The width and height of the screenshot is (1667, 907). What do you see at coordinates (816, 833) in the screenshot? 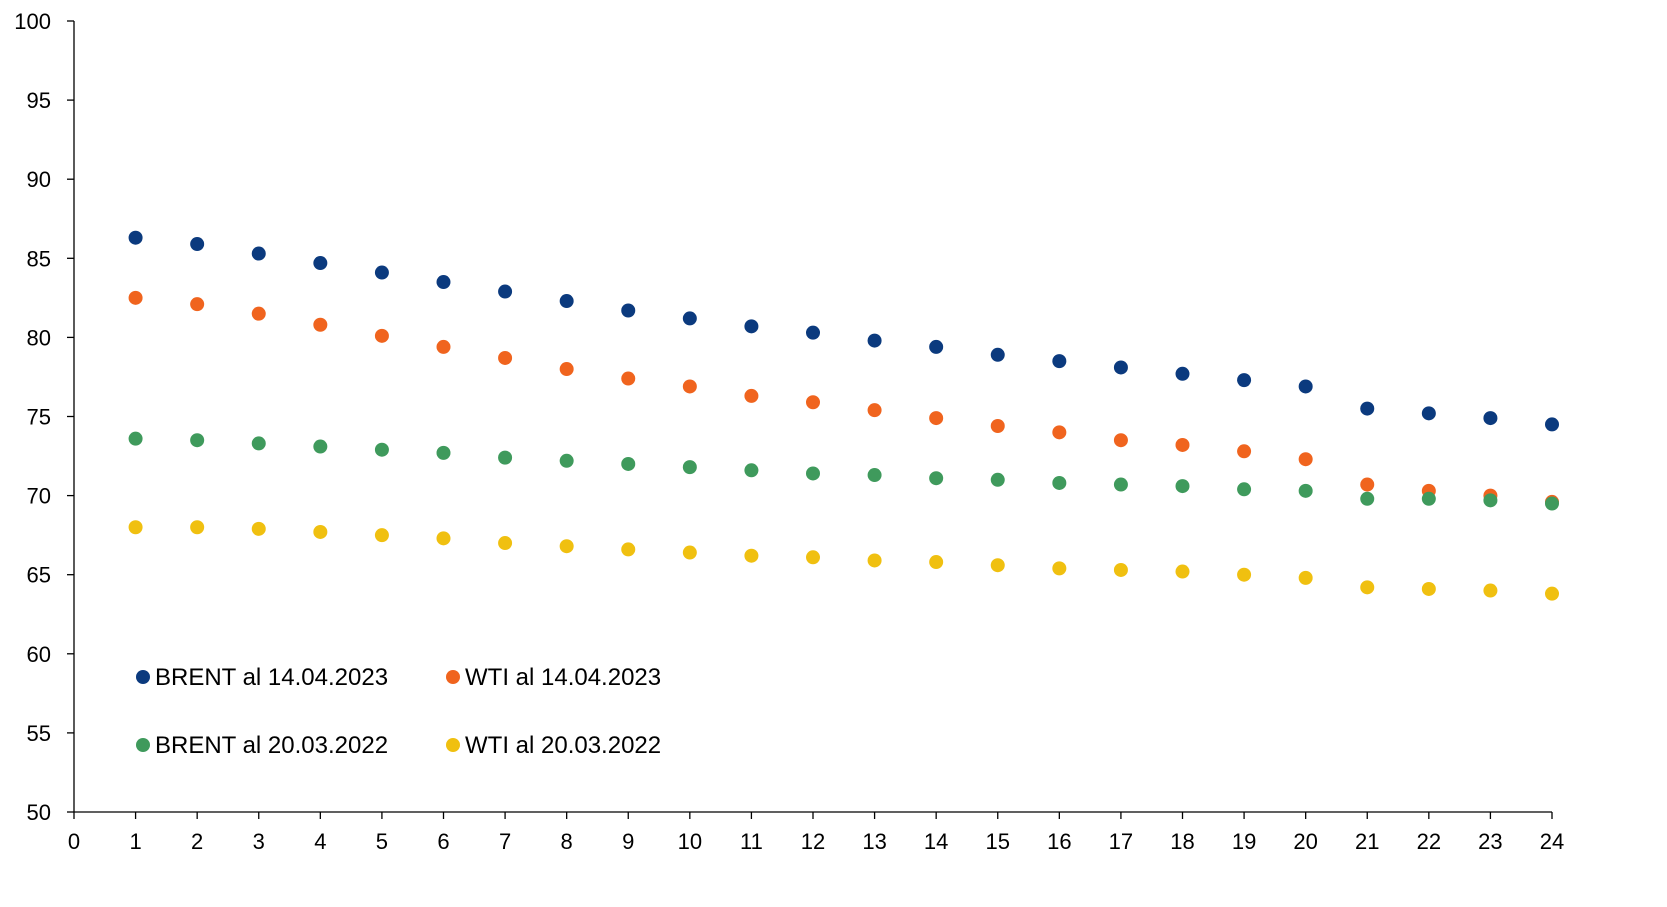
I see `x-axis-ticks: 0 1 2 3 4 5 6 7 8 9 10 11 12 13 14 15 16 17 18 19 20 21 22 23 24` at bounding box center [816, 833].